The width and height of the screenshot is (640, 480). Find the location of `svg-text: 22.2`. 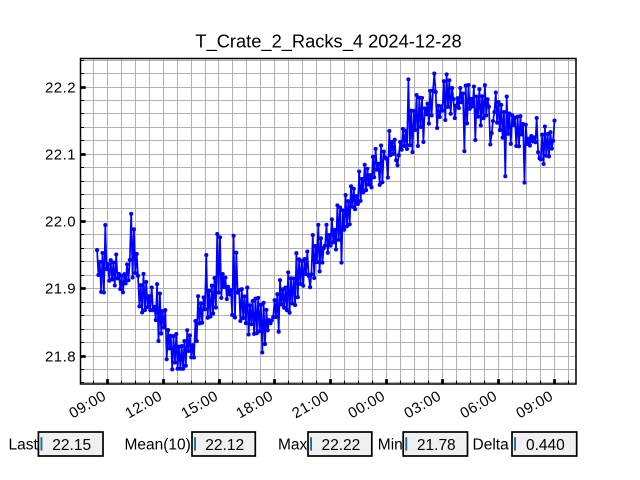

svg-text: 22.2 is located at coordinates (60, 88).